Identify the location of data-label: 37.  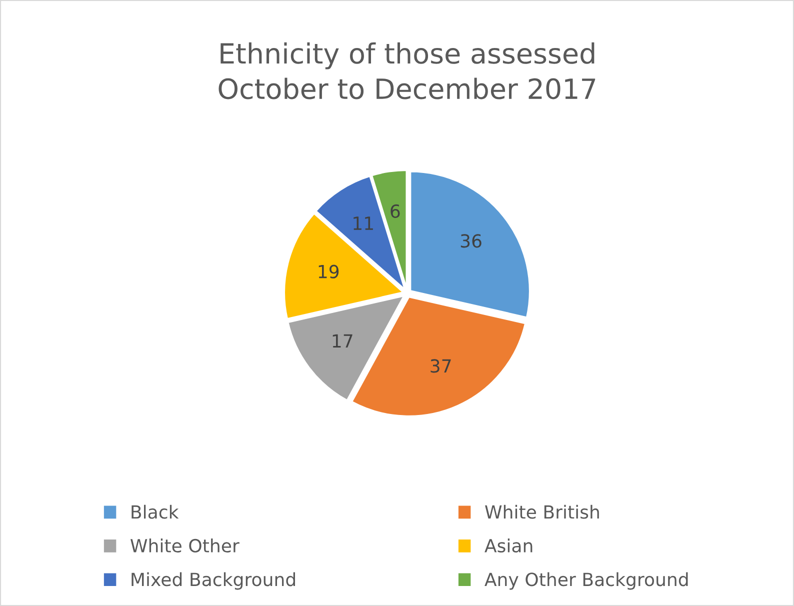
(440, 366).